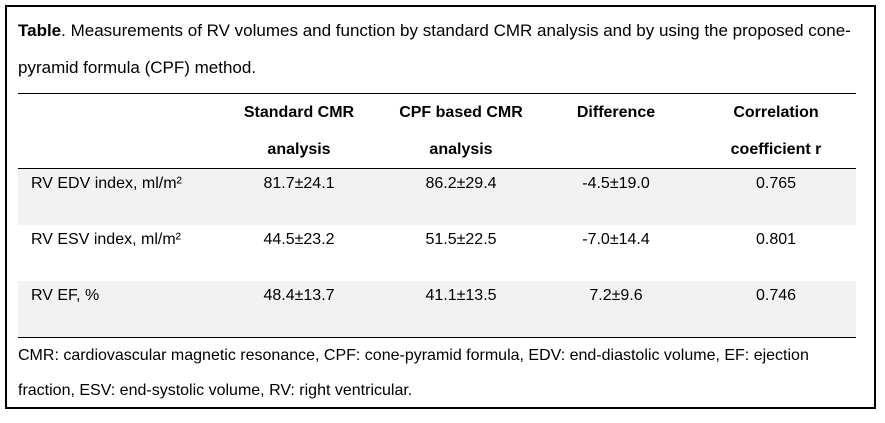  I want to click on header-difference: Difference, so click(616, 131).